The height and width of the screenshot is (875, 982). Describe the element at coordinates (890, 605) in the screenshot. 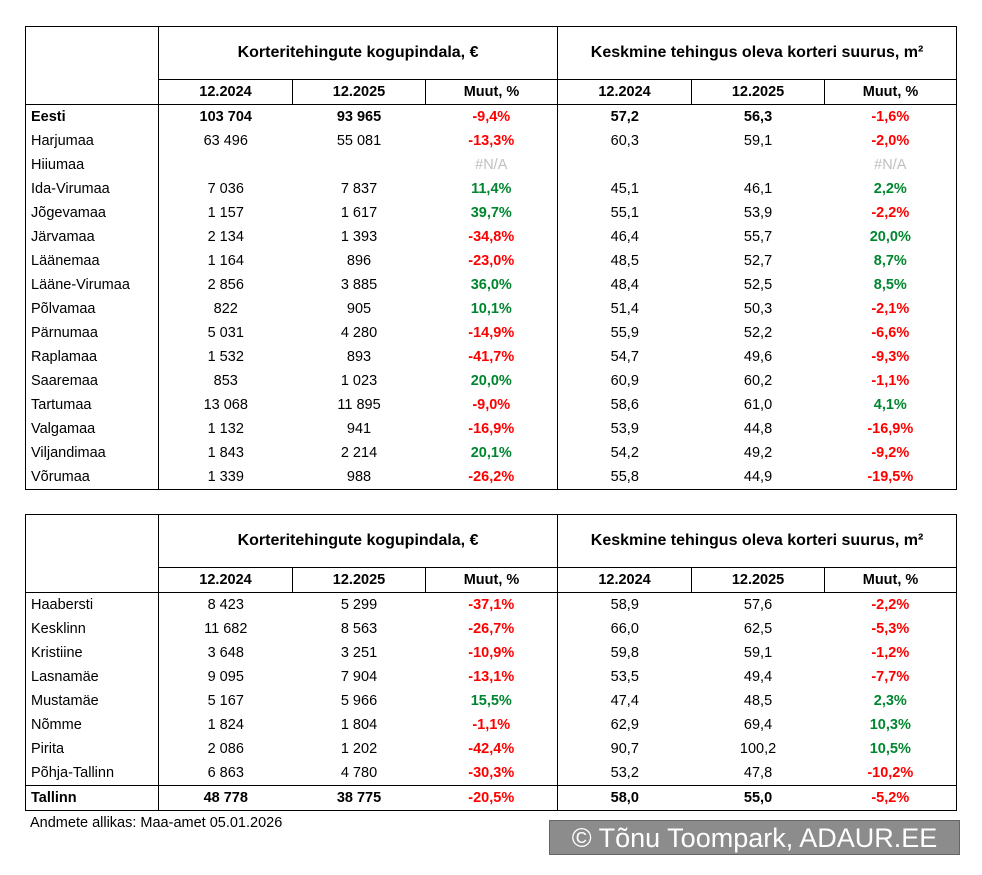

I see `cell: -2,2%` at that location.